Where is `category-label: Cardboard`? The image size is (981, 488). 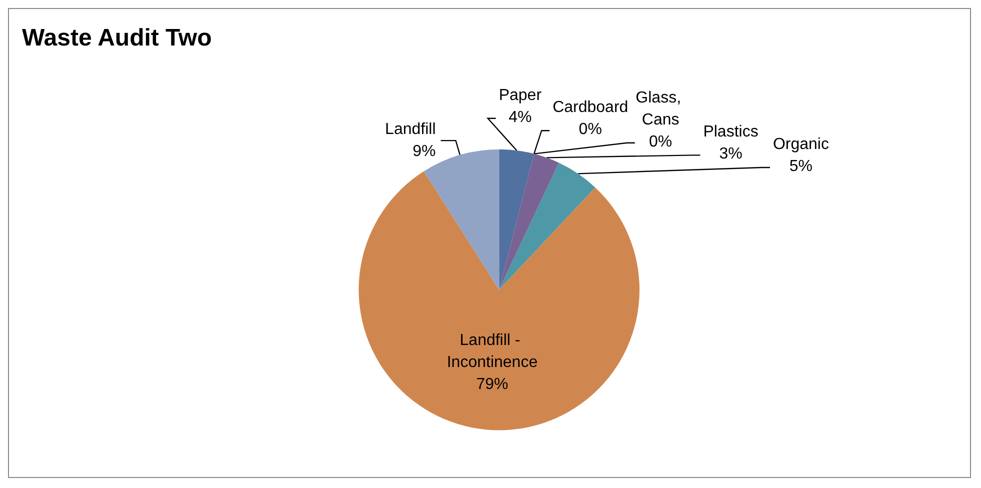
category-label: Cardboard is located at coordinates (590, 107).